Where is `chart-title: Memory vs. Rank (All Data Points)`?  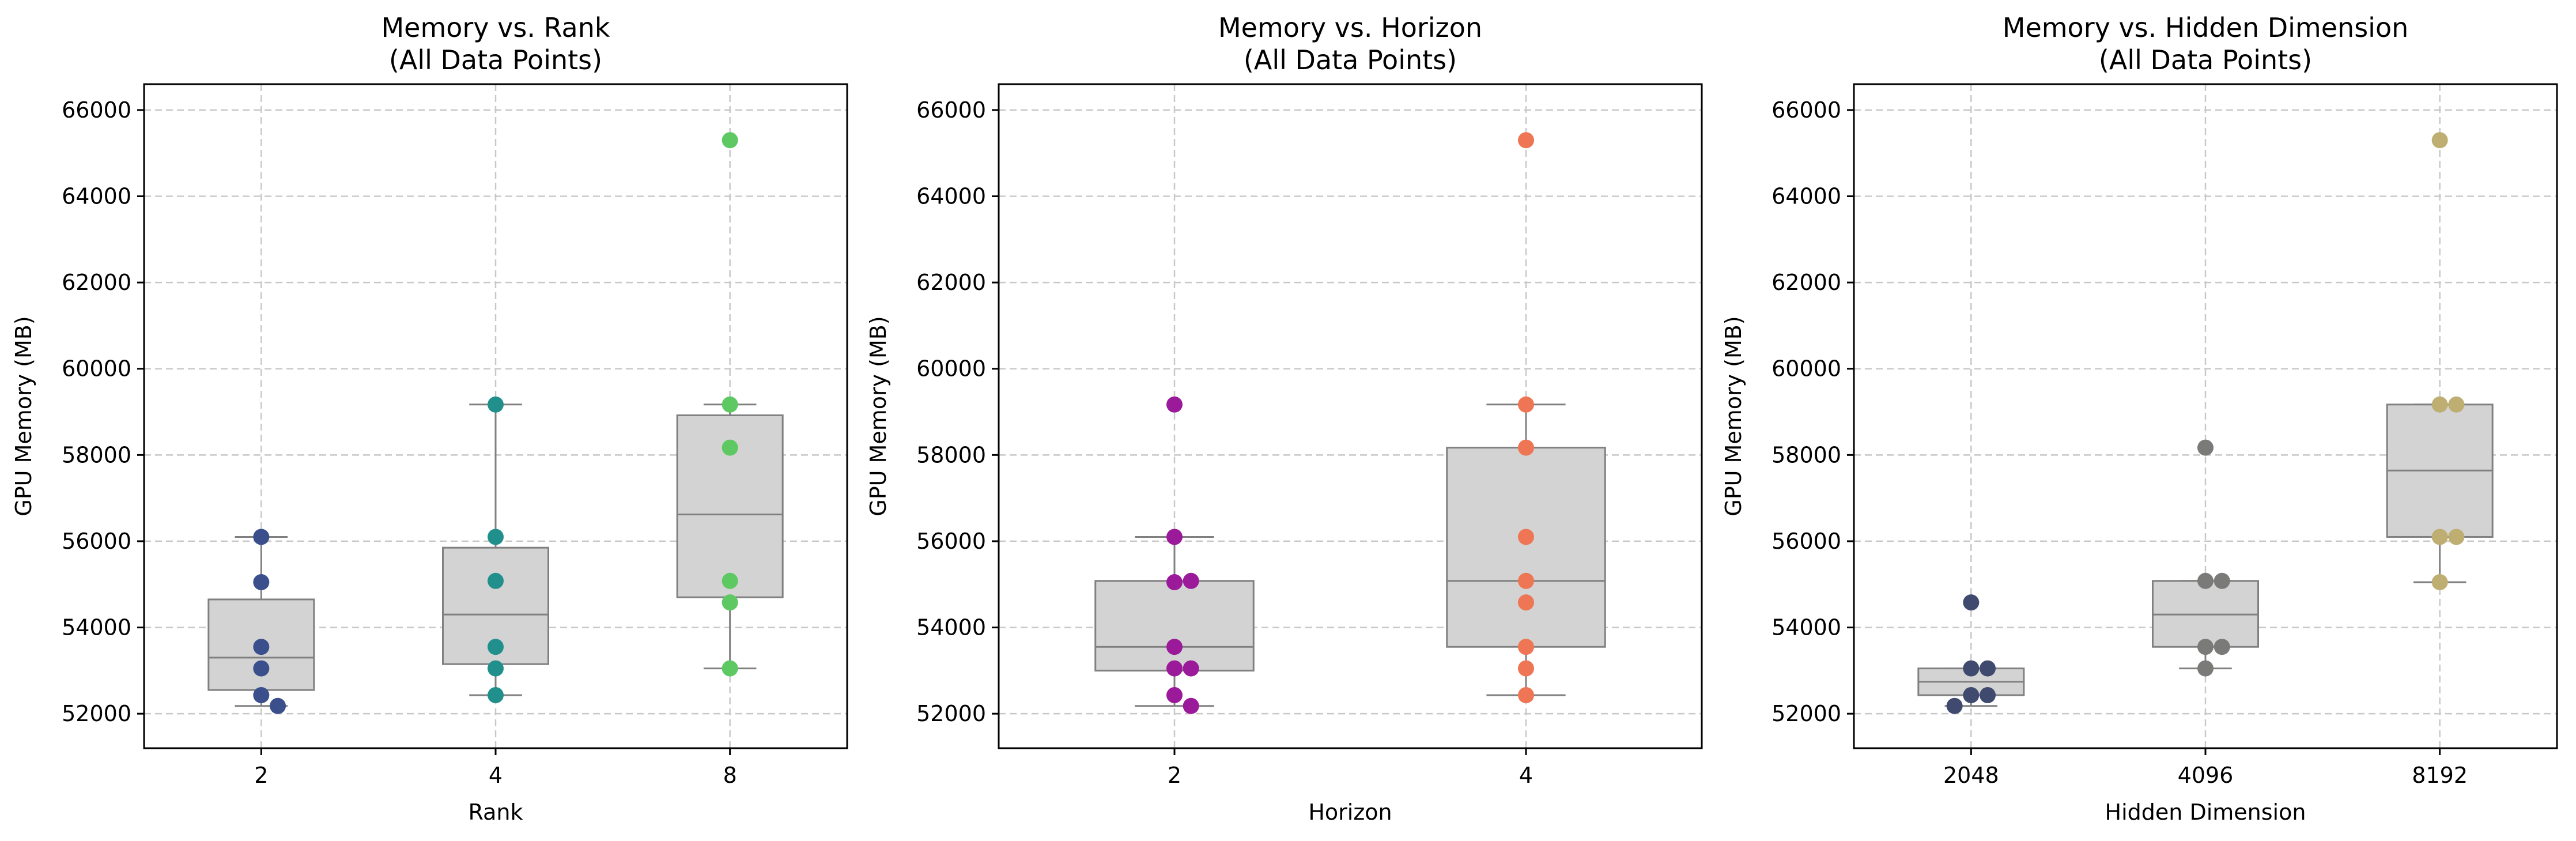
chart-title: Memory vs. Rank (All Data Points) is located at coordinates (495, 44).